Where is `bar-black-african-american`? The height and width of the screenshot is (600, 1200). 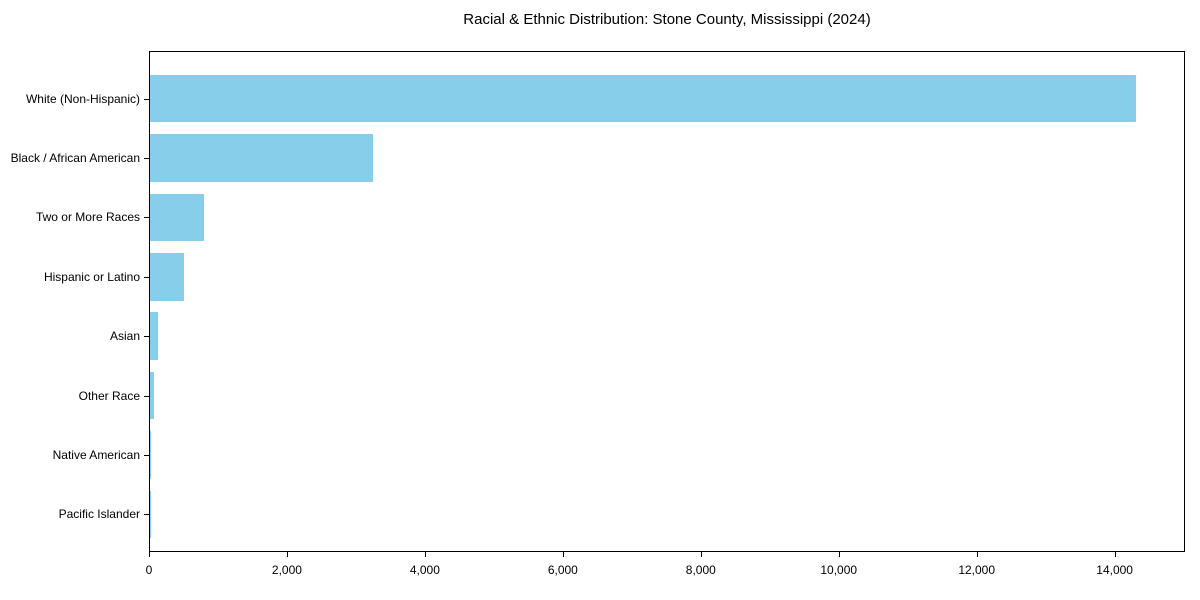 bar-black-african-american is located at coordinates (262, 158).